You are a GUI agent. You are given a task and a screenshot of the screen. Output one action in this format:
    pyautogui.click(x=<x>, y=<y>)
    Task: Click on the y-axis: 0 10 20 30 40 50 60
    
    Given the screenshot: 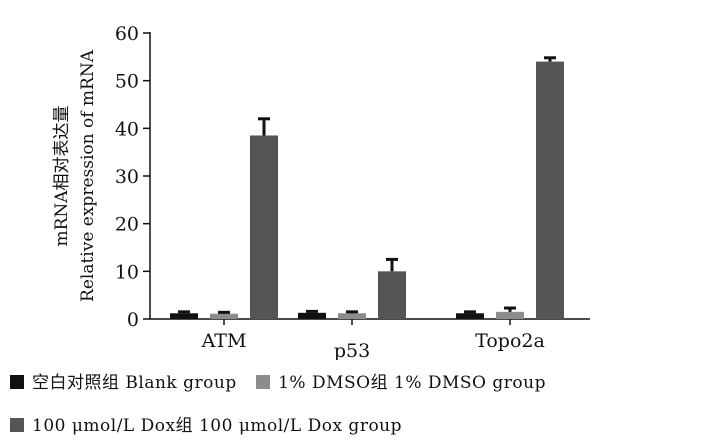 What is the action you would take?
    pyautogui.click(x=133, y=177)
    